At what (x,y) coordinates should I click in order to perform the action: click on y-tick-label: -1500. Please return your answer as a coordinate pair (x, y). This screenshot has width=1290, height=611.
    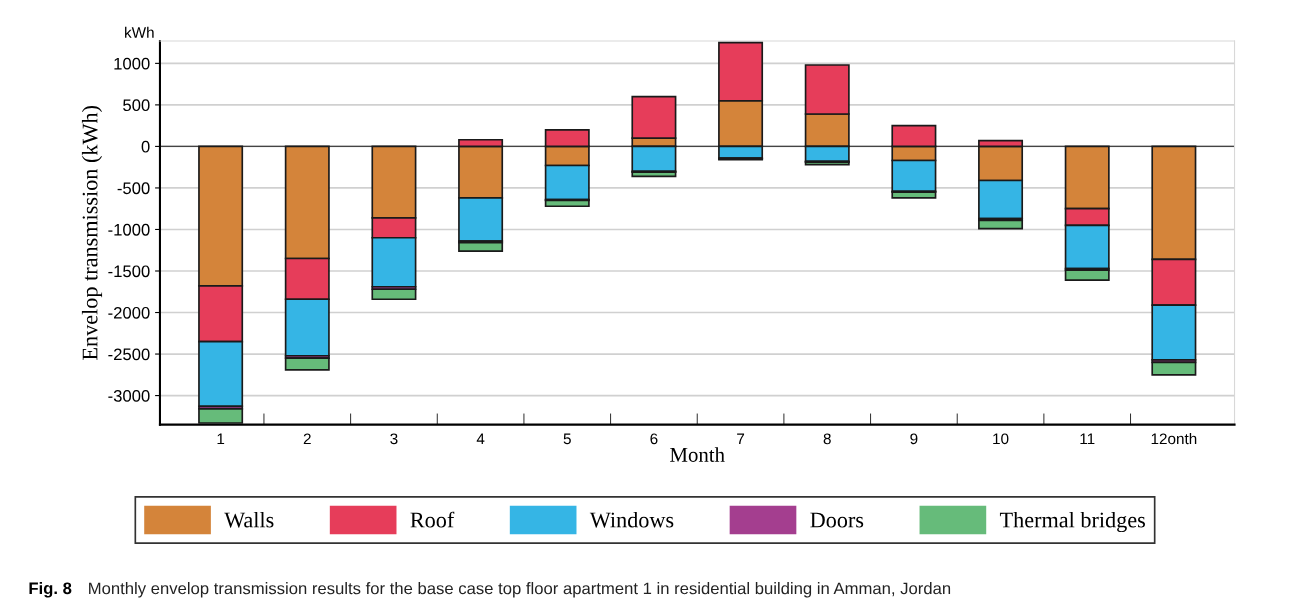
    Looking at the image, I should click on (129, 271).